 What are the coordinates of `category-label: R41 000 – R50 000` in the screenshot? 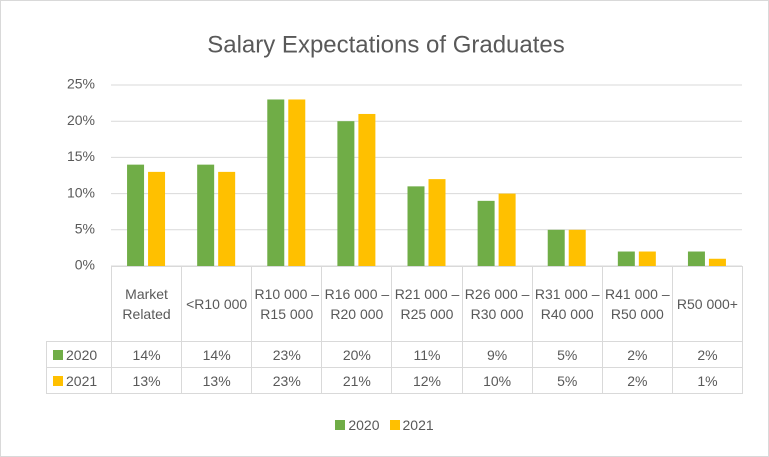 It's located at (637, 304).